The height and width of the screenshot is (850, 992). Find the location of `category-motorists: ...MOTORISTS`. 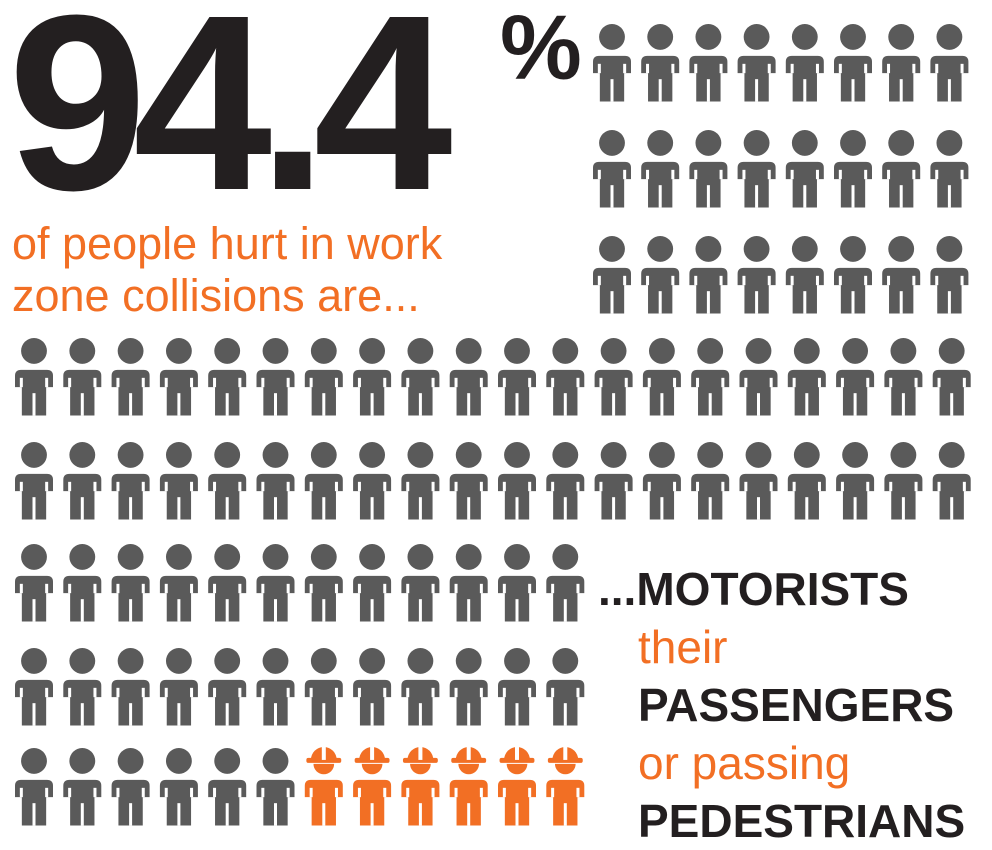

category-motorists: ...MOTORISTS is located at coordinates (753, 589).